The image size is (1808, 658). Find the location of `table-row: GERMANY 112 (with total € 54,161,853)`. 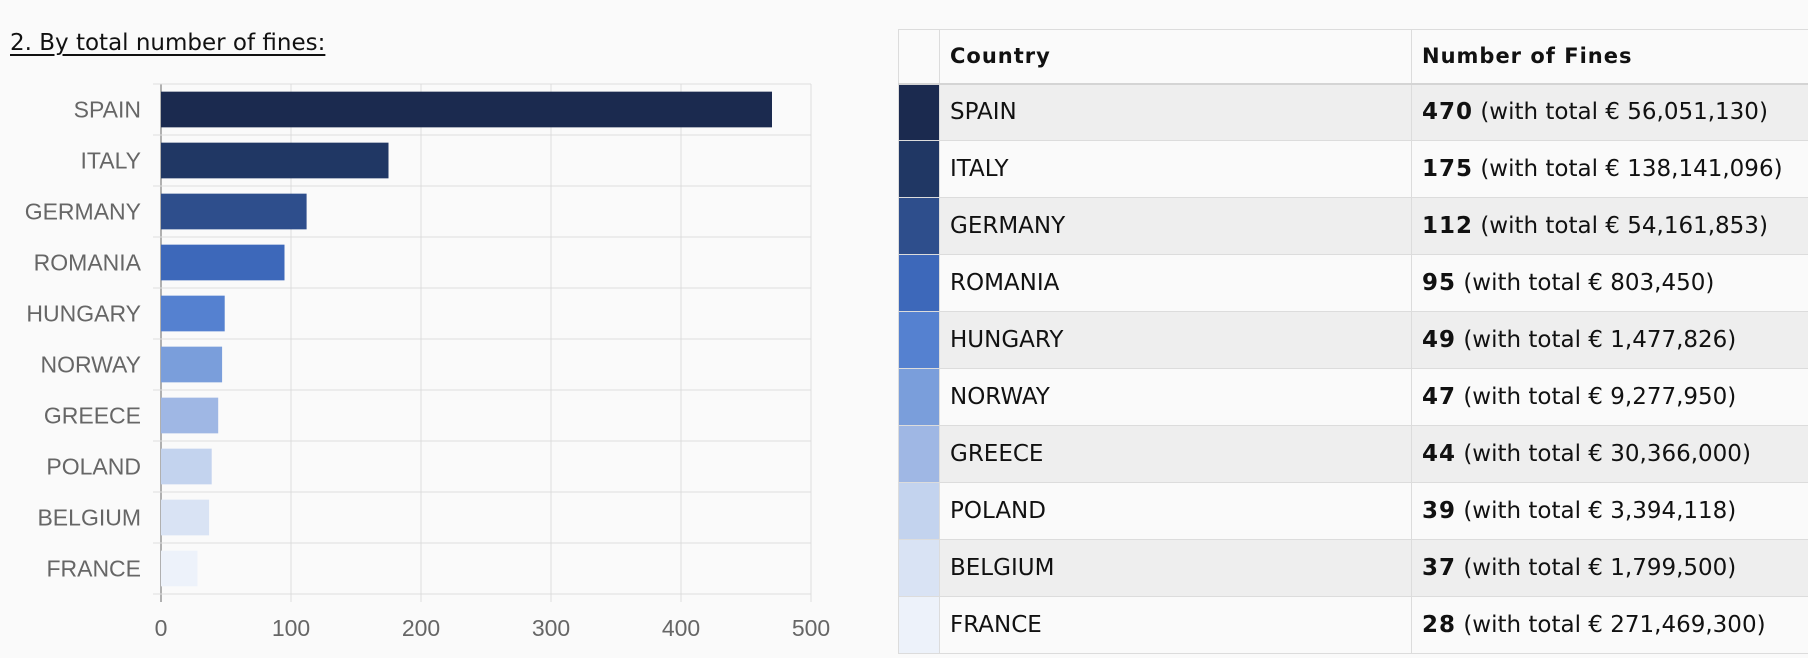

table-row: GERMANY 112 (with total € 54,161,853) is located at coordinates (1353, 226).